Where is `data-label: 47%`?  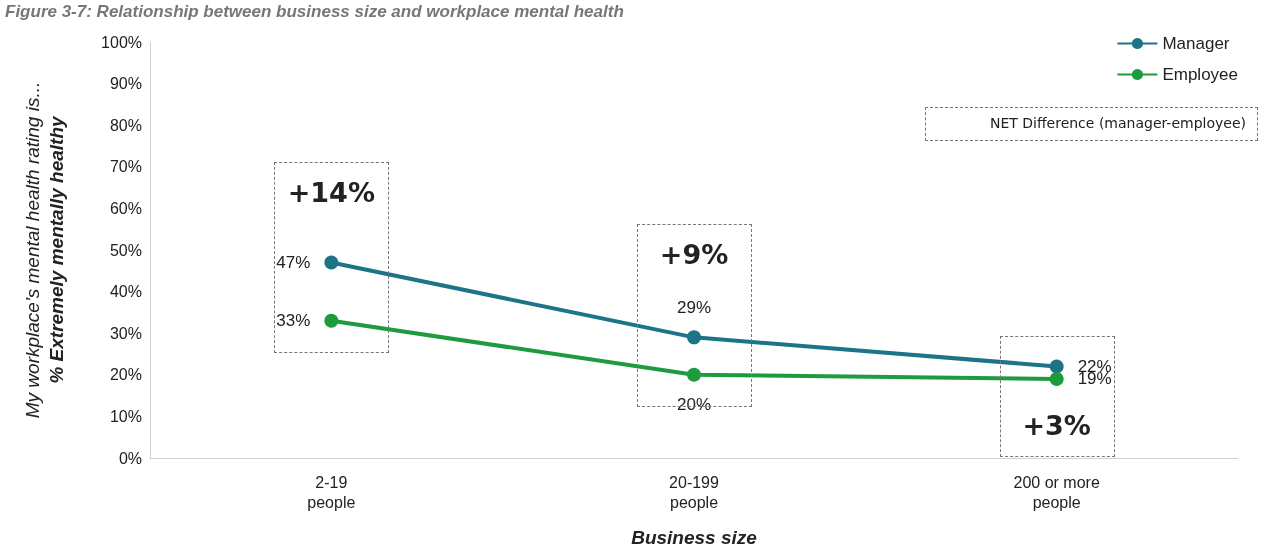
data-label: 47% is located at coordinates (293, 262).